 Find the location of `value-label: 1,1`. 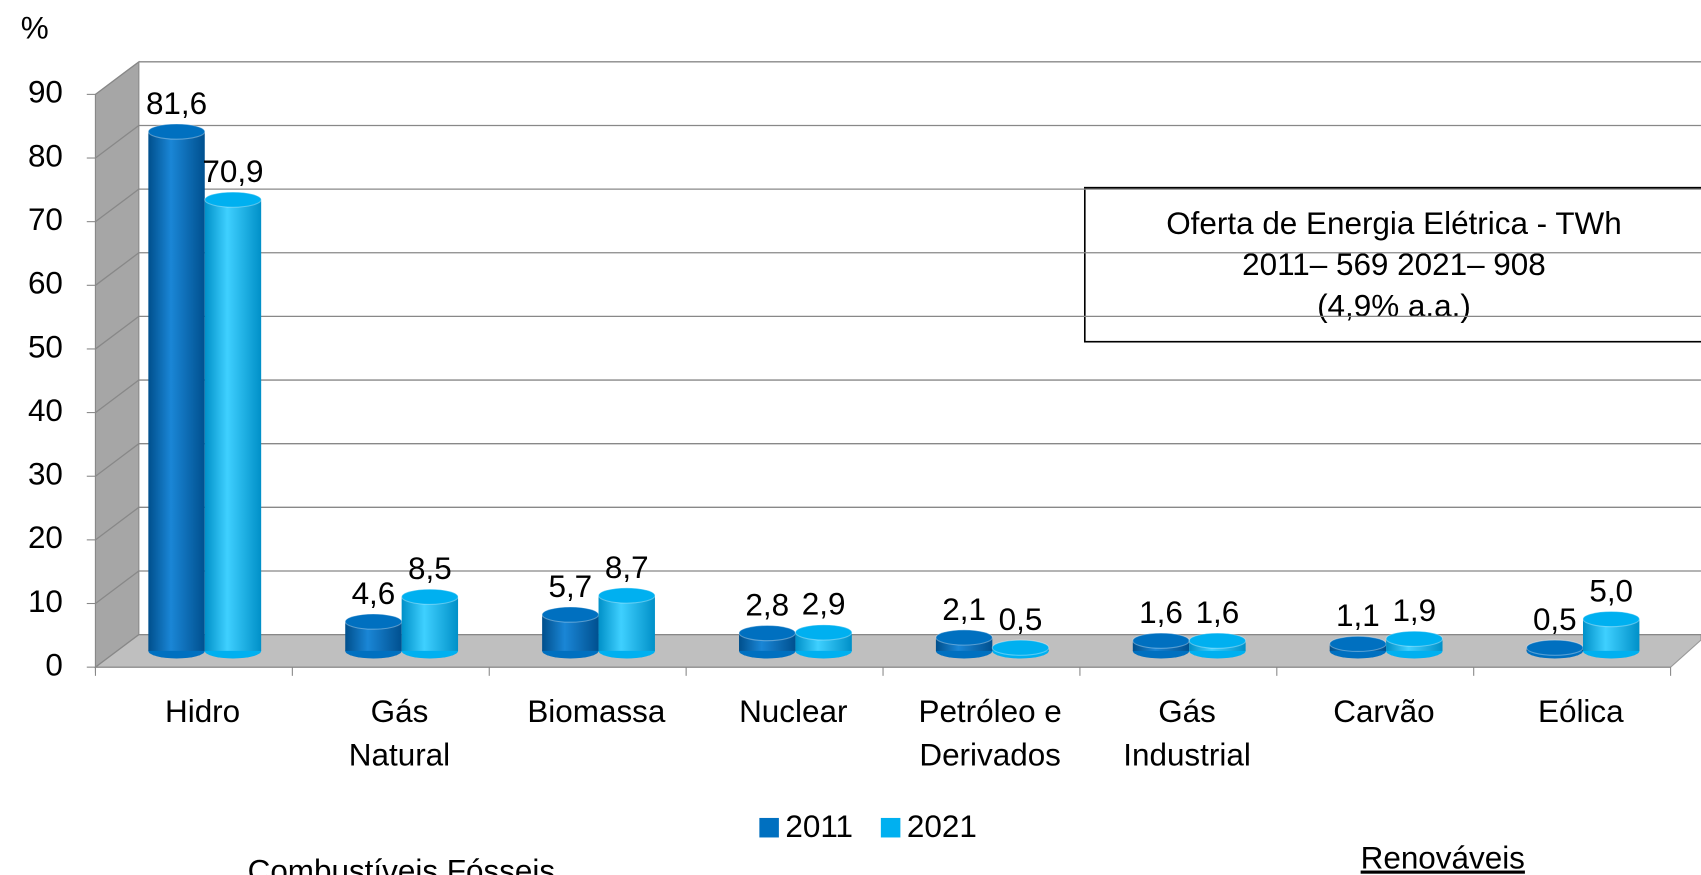

value-label: 1,1 is located at coordinates (1358, 615).